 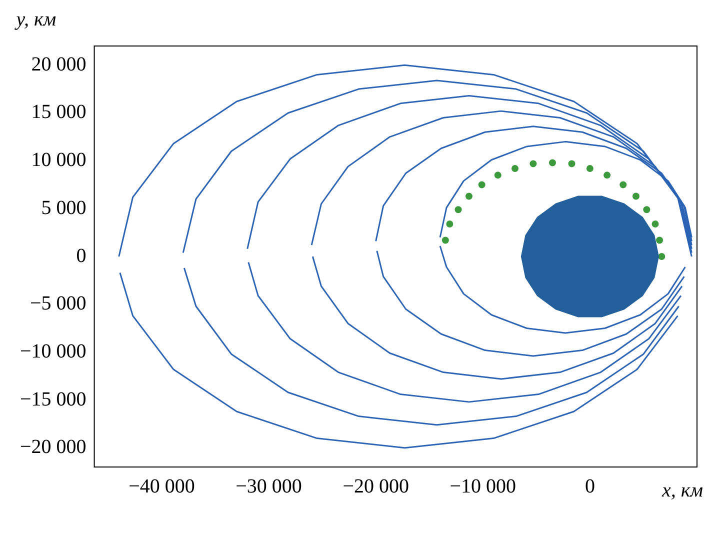 What do you see at coordinates (161, 486) in the screenshot?
I see `x-tick-label: −40 000` at bounding box center [161, 486].